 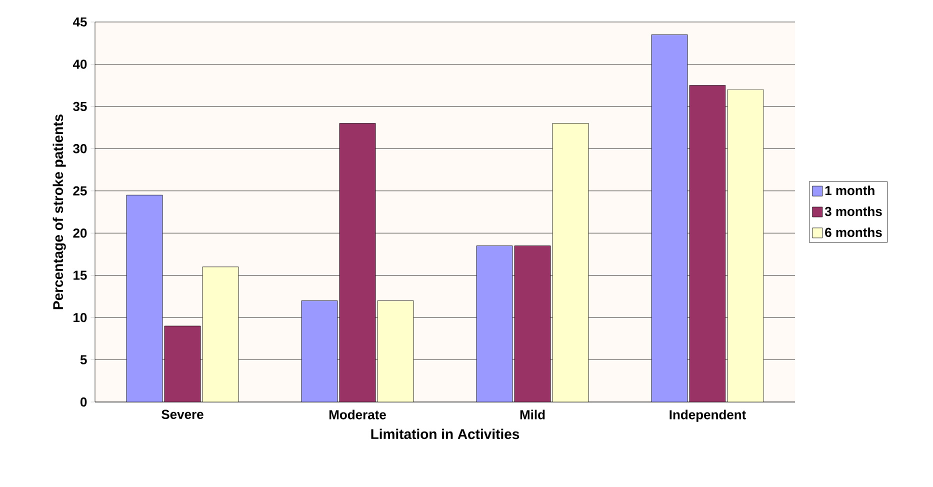 I want to click on legend-label: 1 month, so click(x=849, y=191).